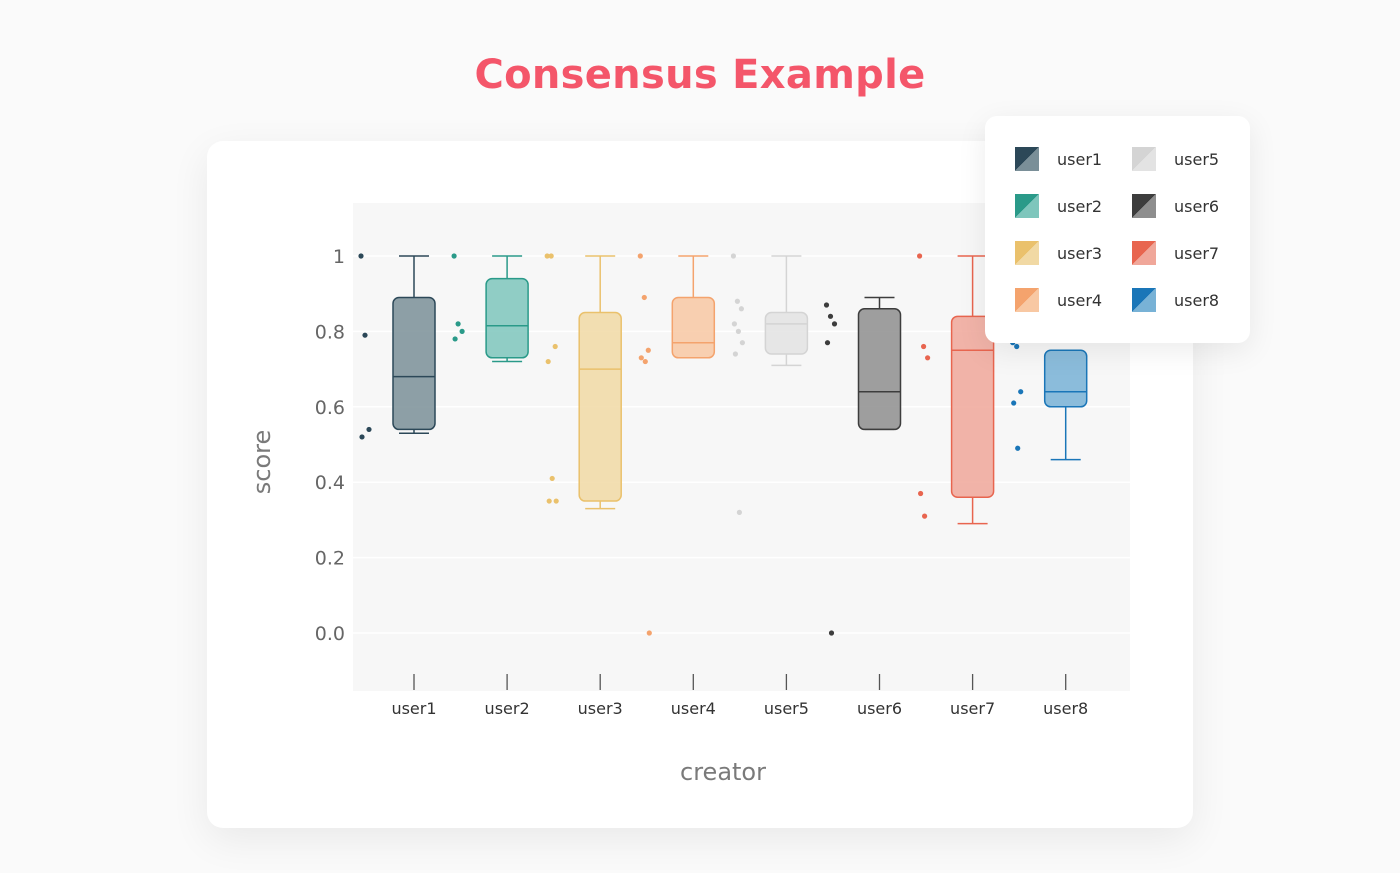 This screenshot has width=1400, height=873. I want to click on legend-item-user3: user3, so click(1058, 253).